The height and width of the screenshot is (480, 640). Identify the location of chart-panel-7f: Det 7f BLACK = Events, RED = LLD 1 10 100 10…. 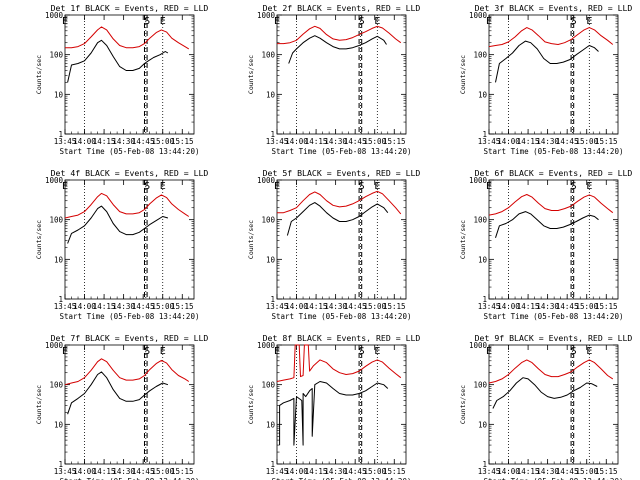
(121, 406).